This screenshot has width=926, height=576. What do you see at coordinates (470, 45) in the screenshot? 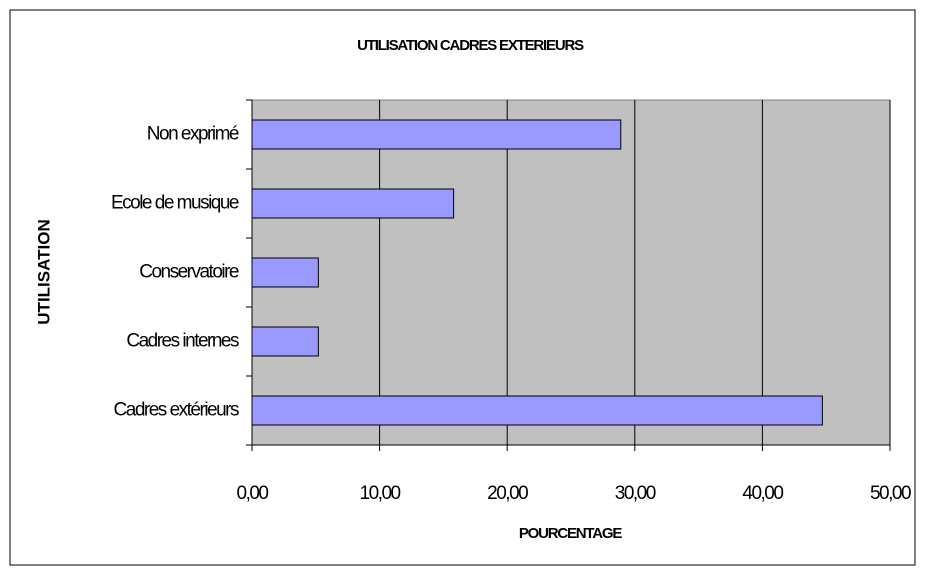
I see `chart-title: UTILISATION CADRES EXTERIEURS` at bounding box center [470, 45].